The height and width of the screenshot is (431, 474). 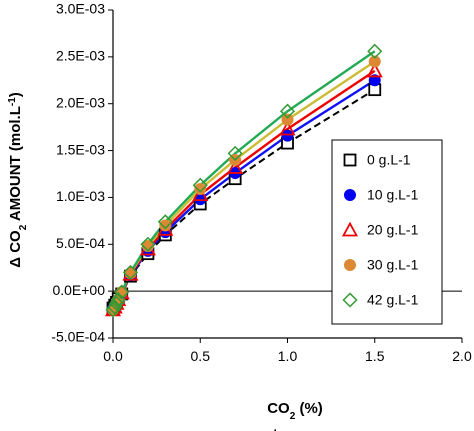 I want to click on y-tick-label: 0.0E+00, so click(x=78, y=290).